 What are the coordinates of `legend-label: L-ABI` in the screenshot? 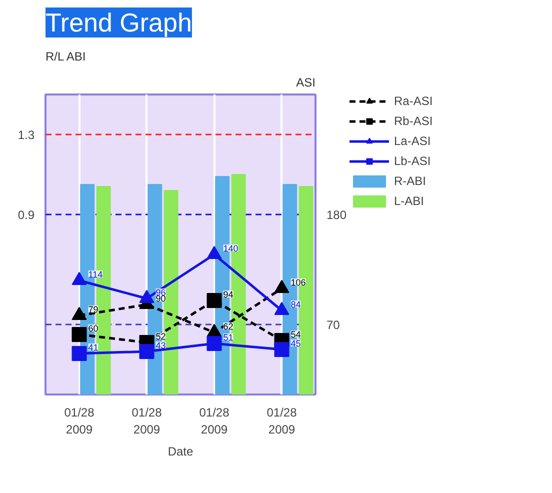 It's located at (409, 201).